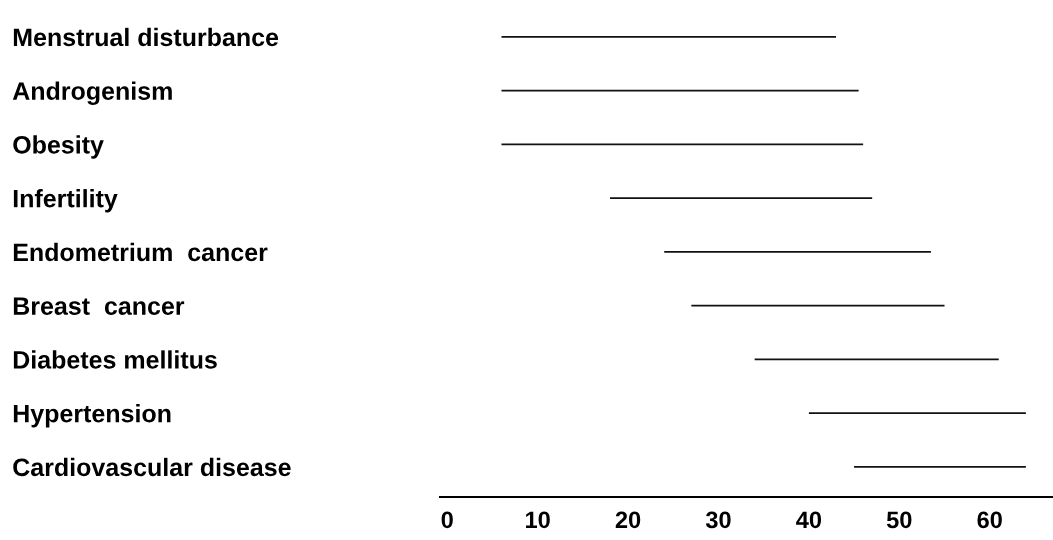  What do you see at coordinates (899, 520) in the screenshot?
I see `x-tick-label: 50` at bounding box center [899, 520].